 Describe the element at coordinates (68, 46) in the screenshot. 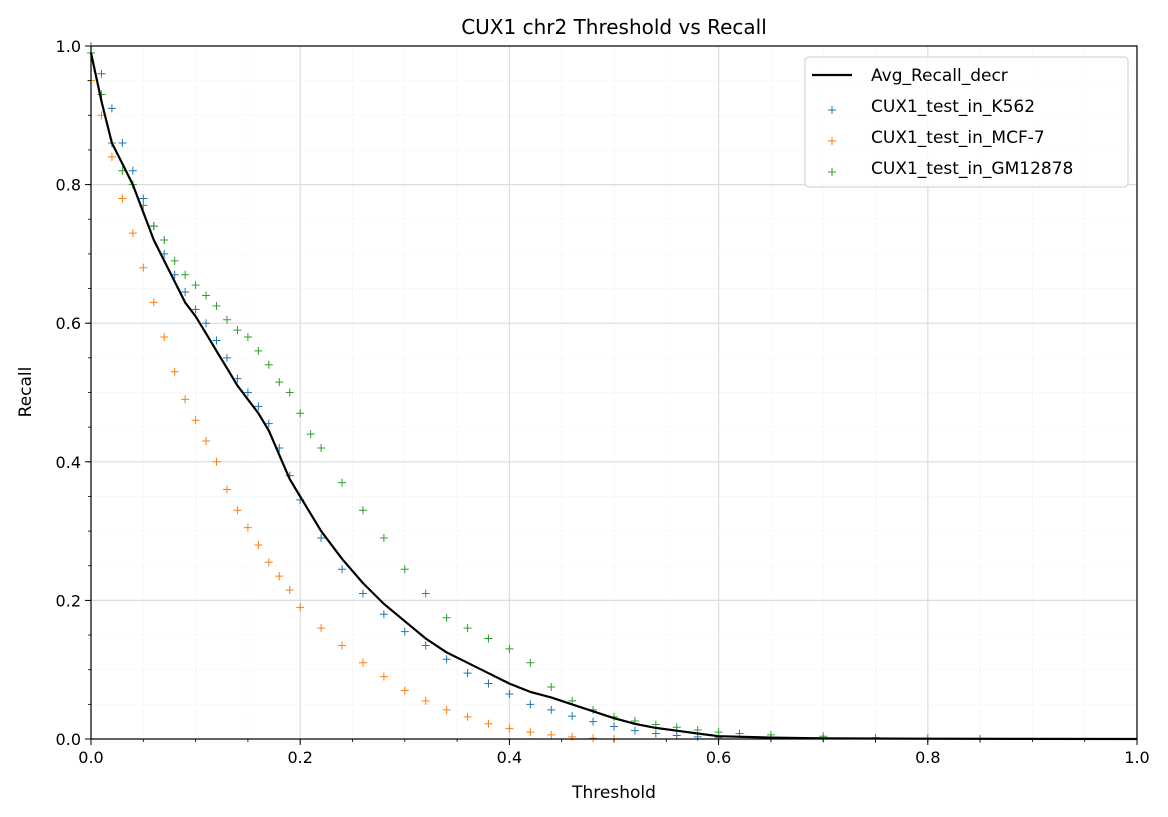

I see `y-tick-label: 1.0` at that location.